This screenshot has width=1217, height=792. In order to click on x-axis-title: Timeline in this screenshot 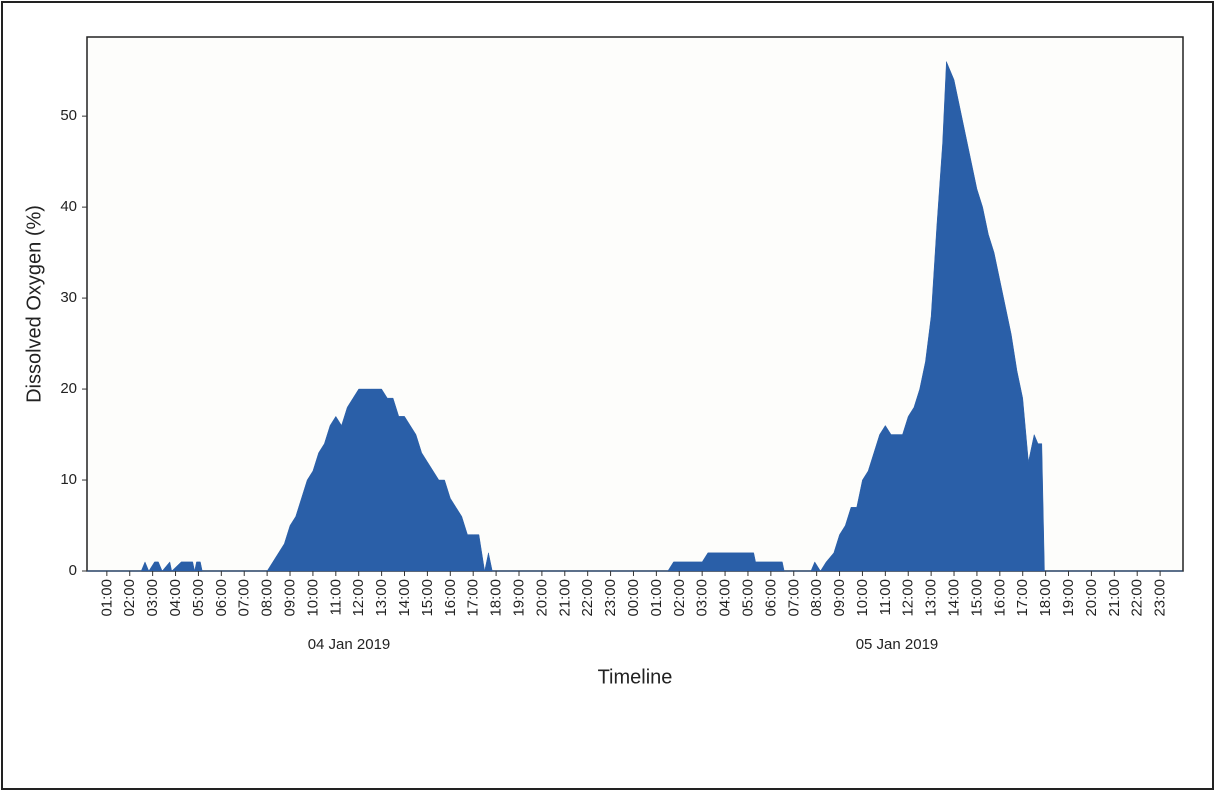, I will do `click(635, 677)`.